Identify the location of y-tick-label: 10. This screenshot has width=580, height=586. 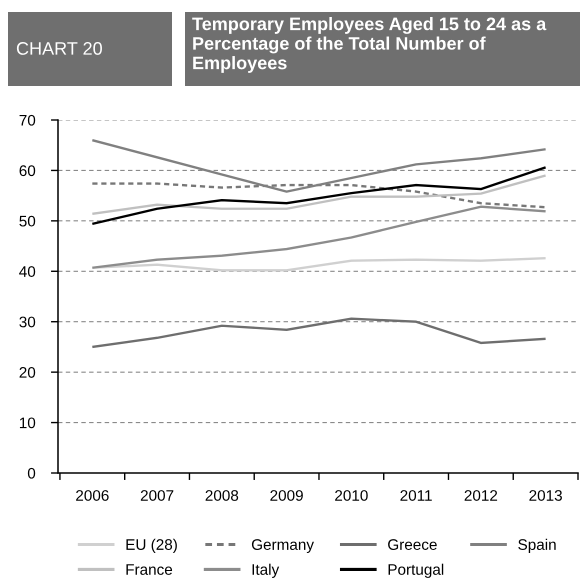
(28, 422).